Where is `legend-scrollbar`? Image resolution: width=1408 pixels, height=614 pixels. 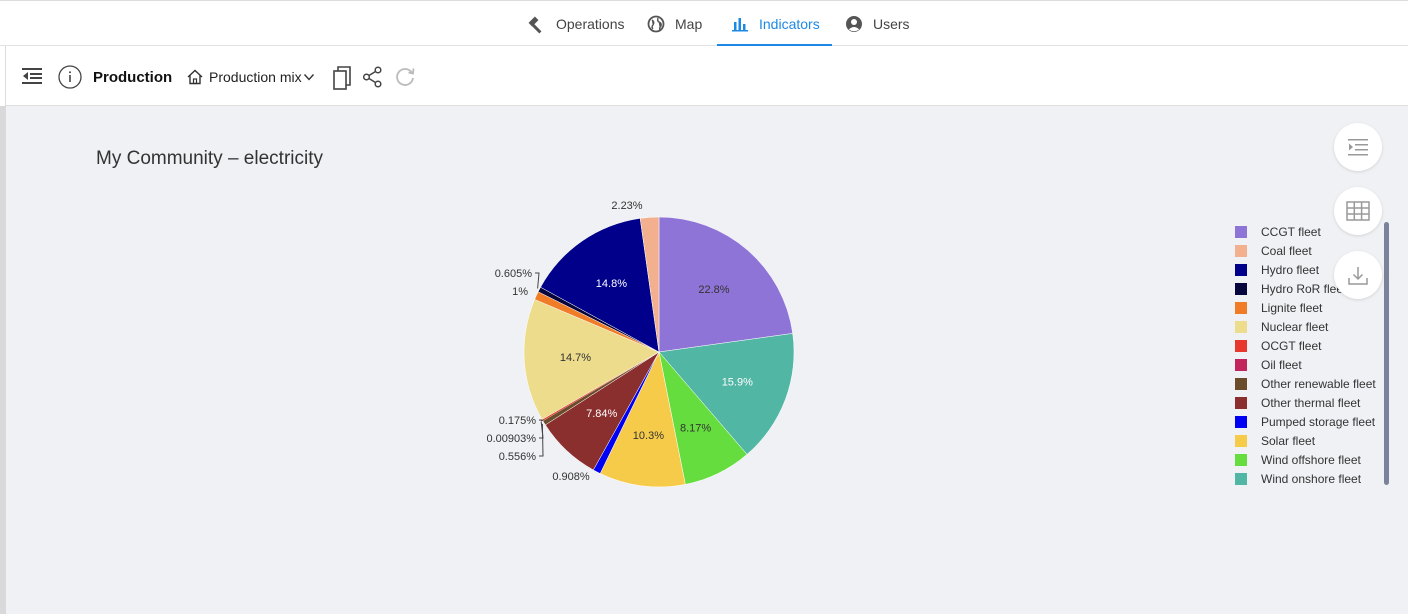 legend-scrollbar is located at coordinates (1386, 353).